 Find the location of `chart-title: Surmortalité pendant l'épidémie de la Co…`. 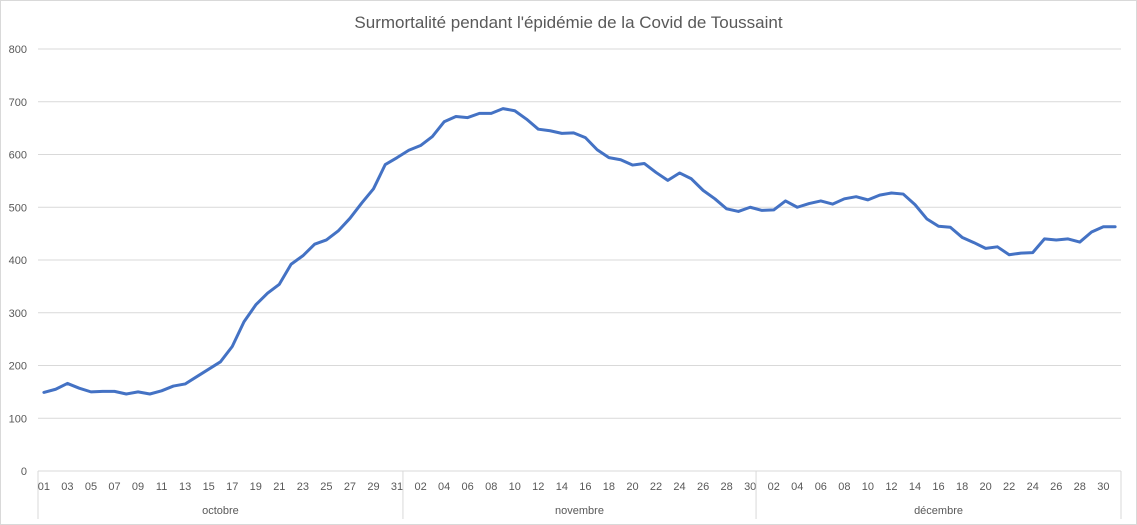

chart-title: Surmortalité pendant l'épidémie de la Co… is located at coordinates (568, 22).